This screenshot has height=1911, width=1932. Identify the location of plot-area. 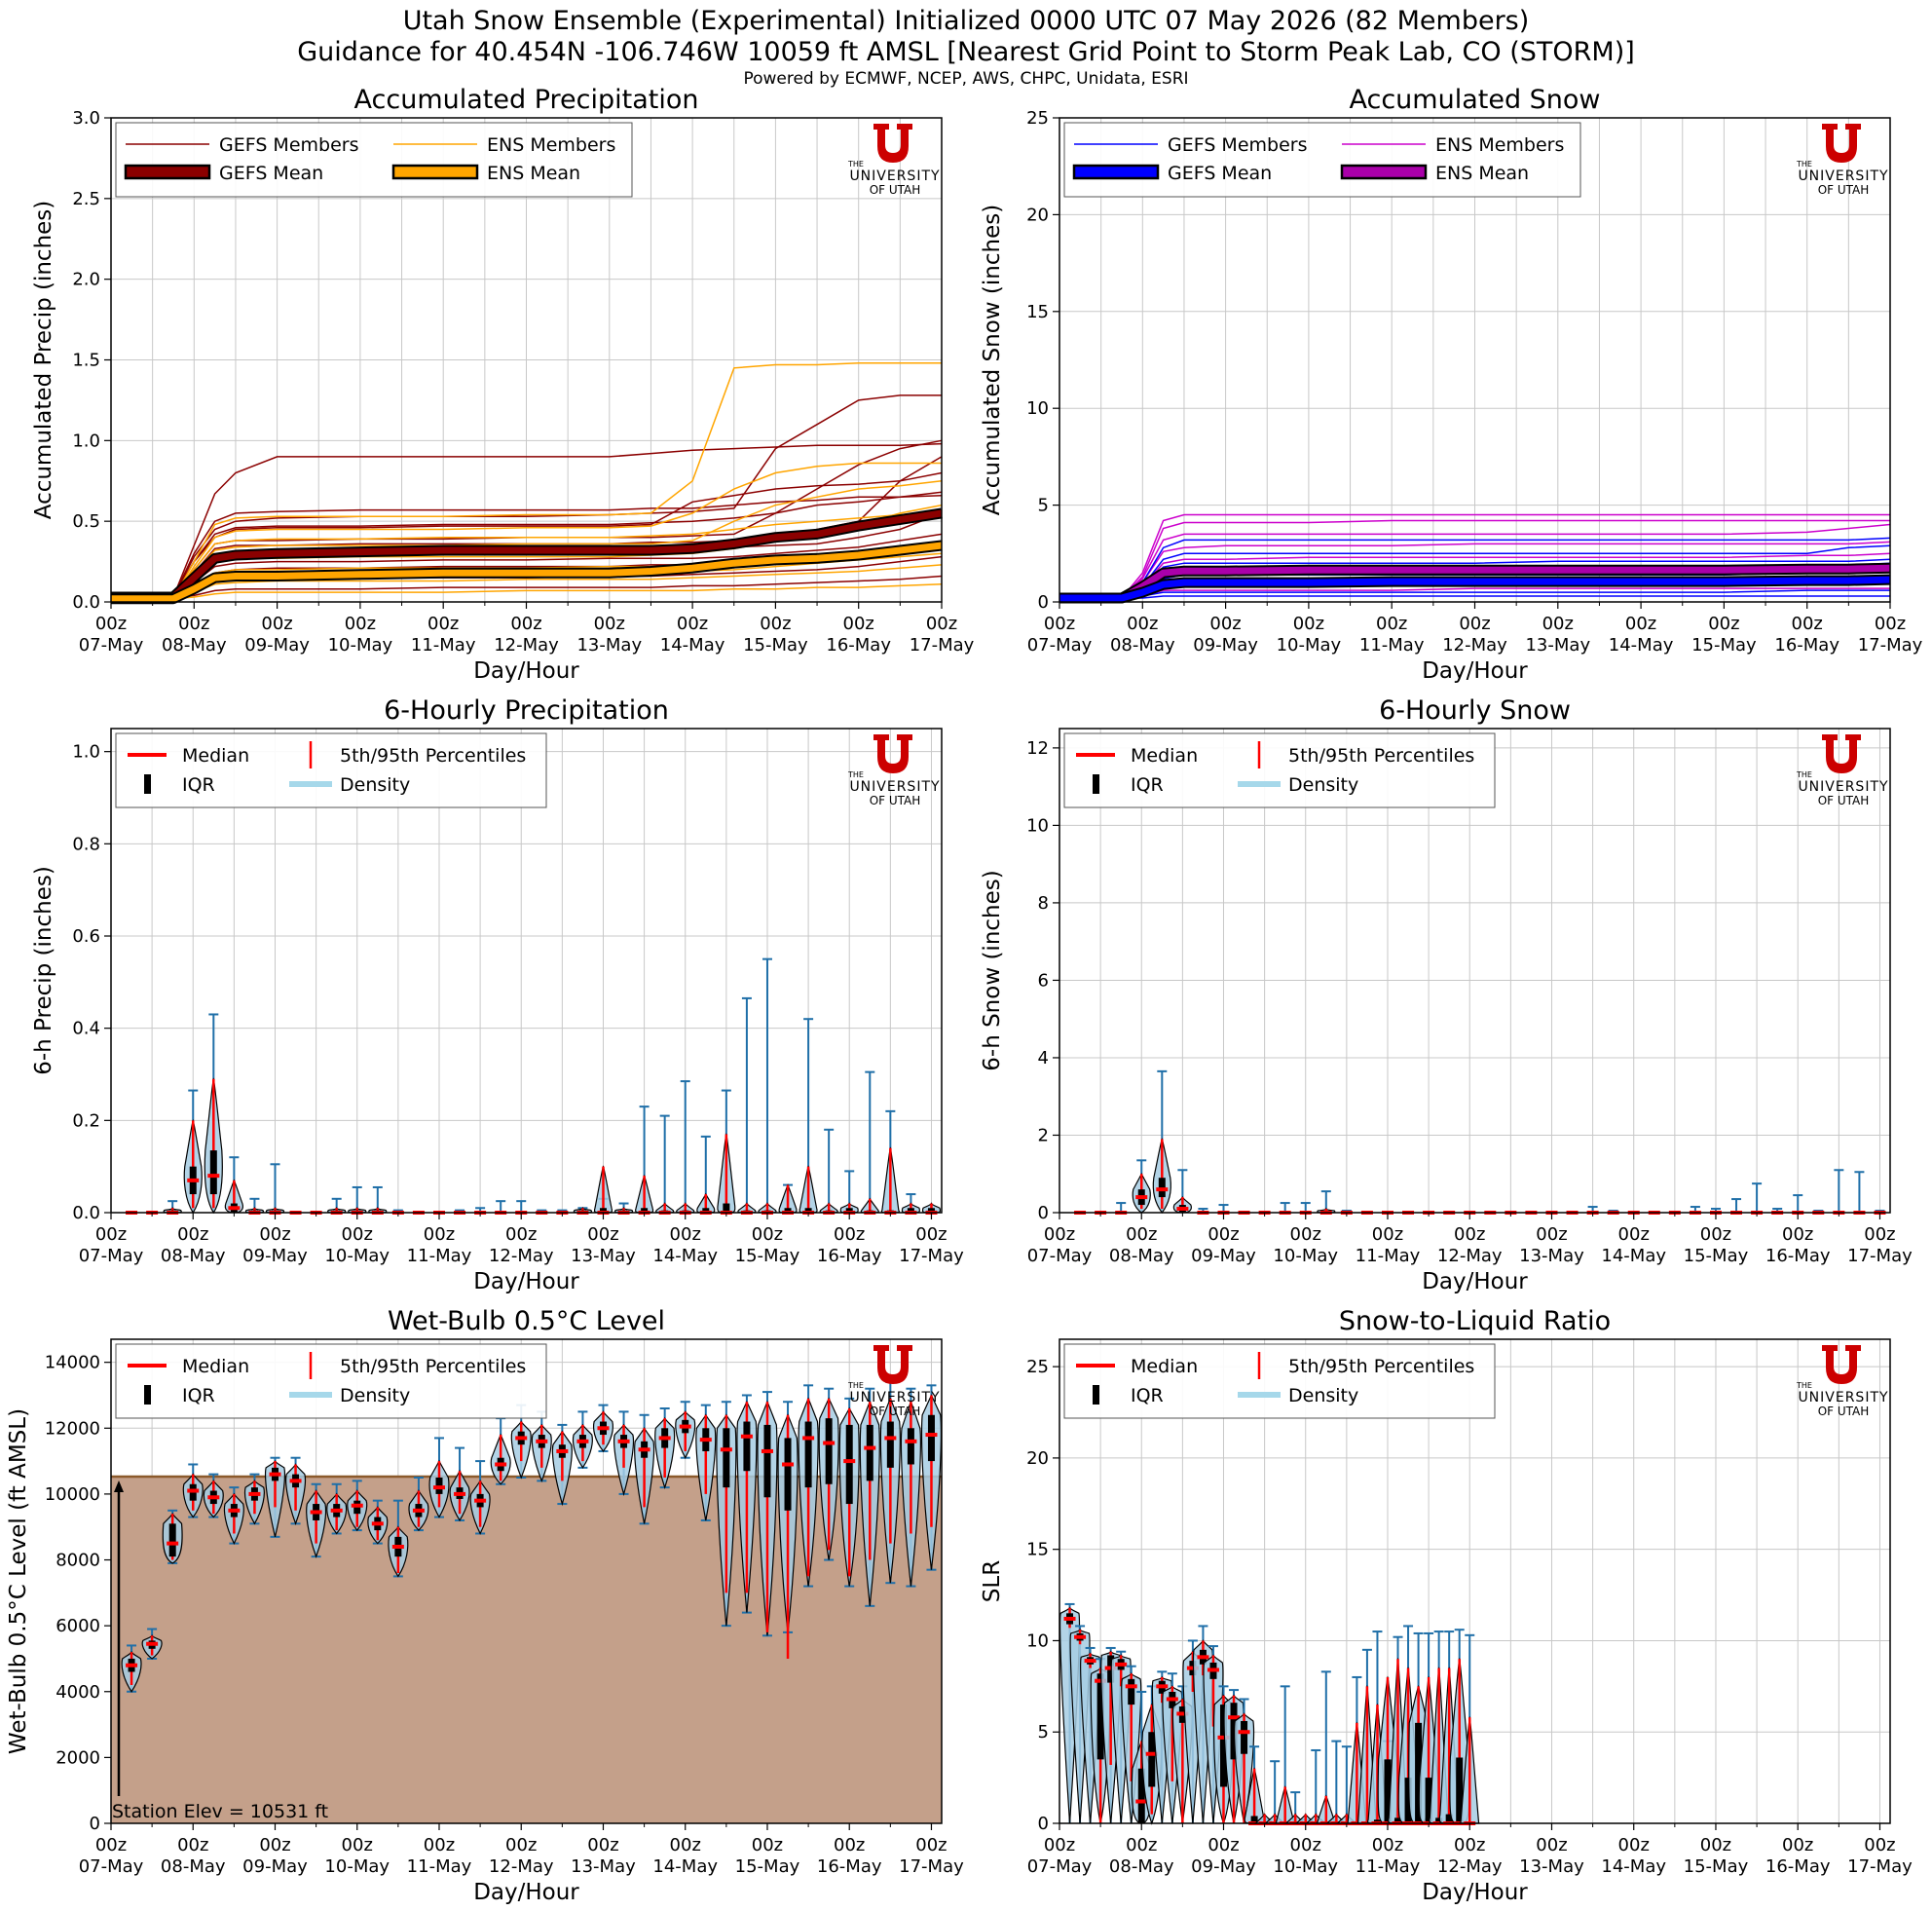
(526, 971).